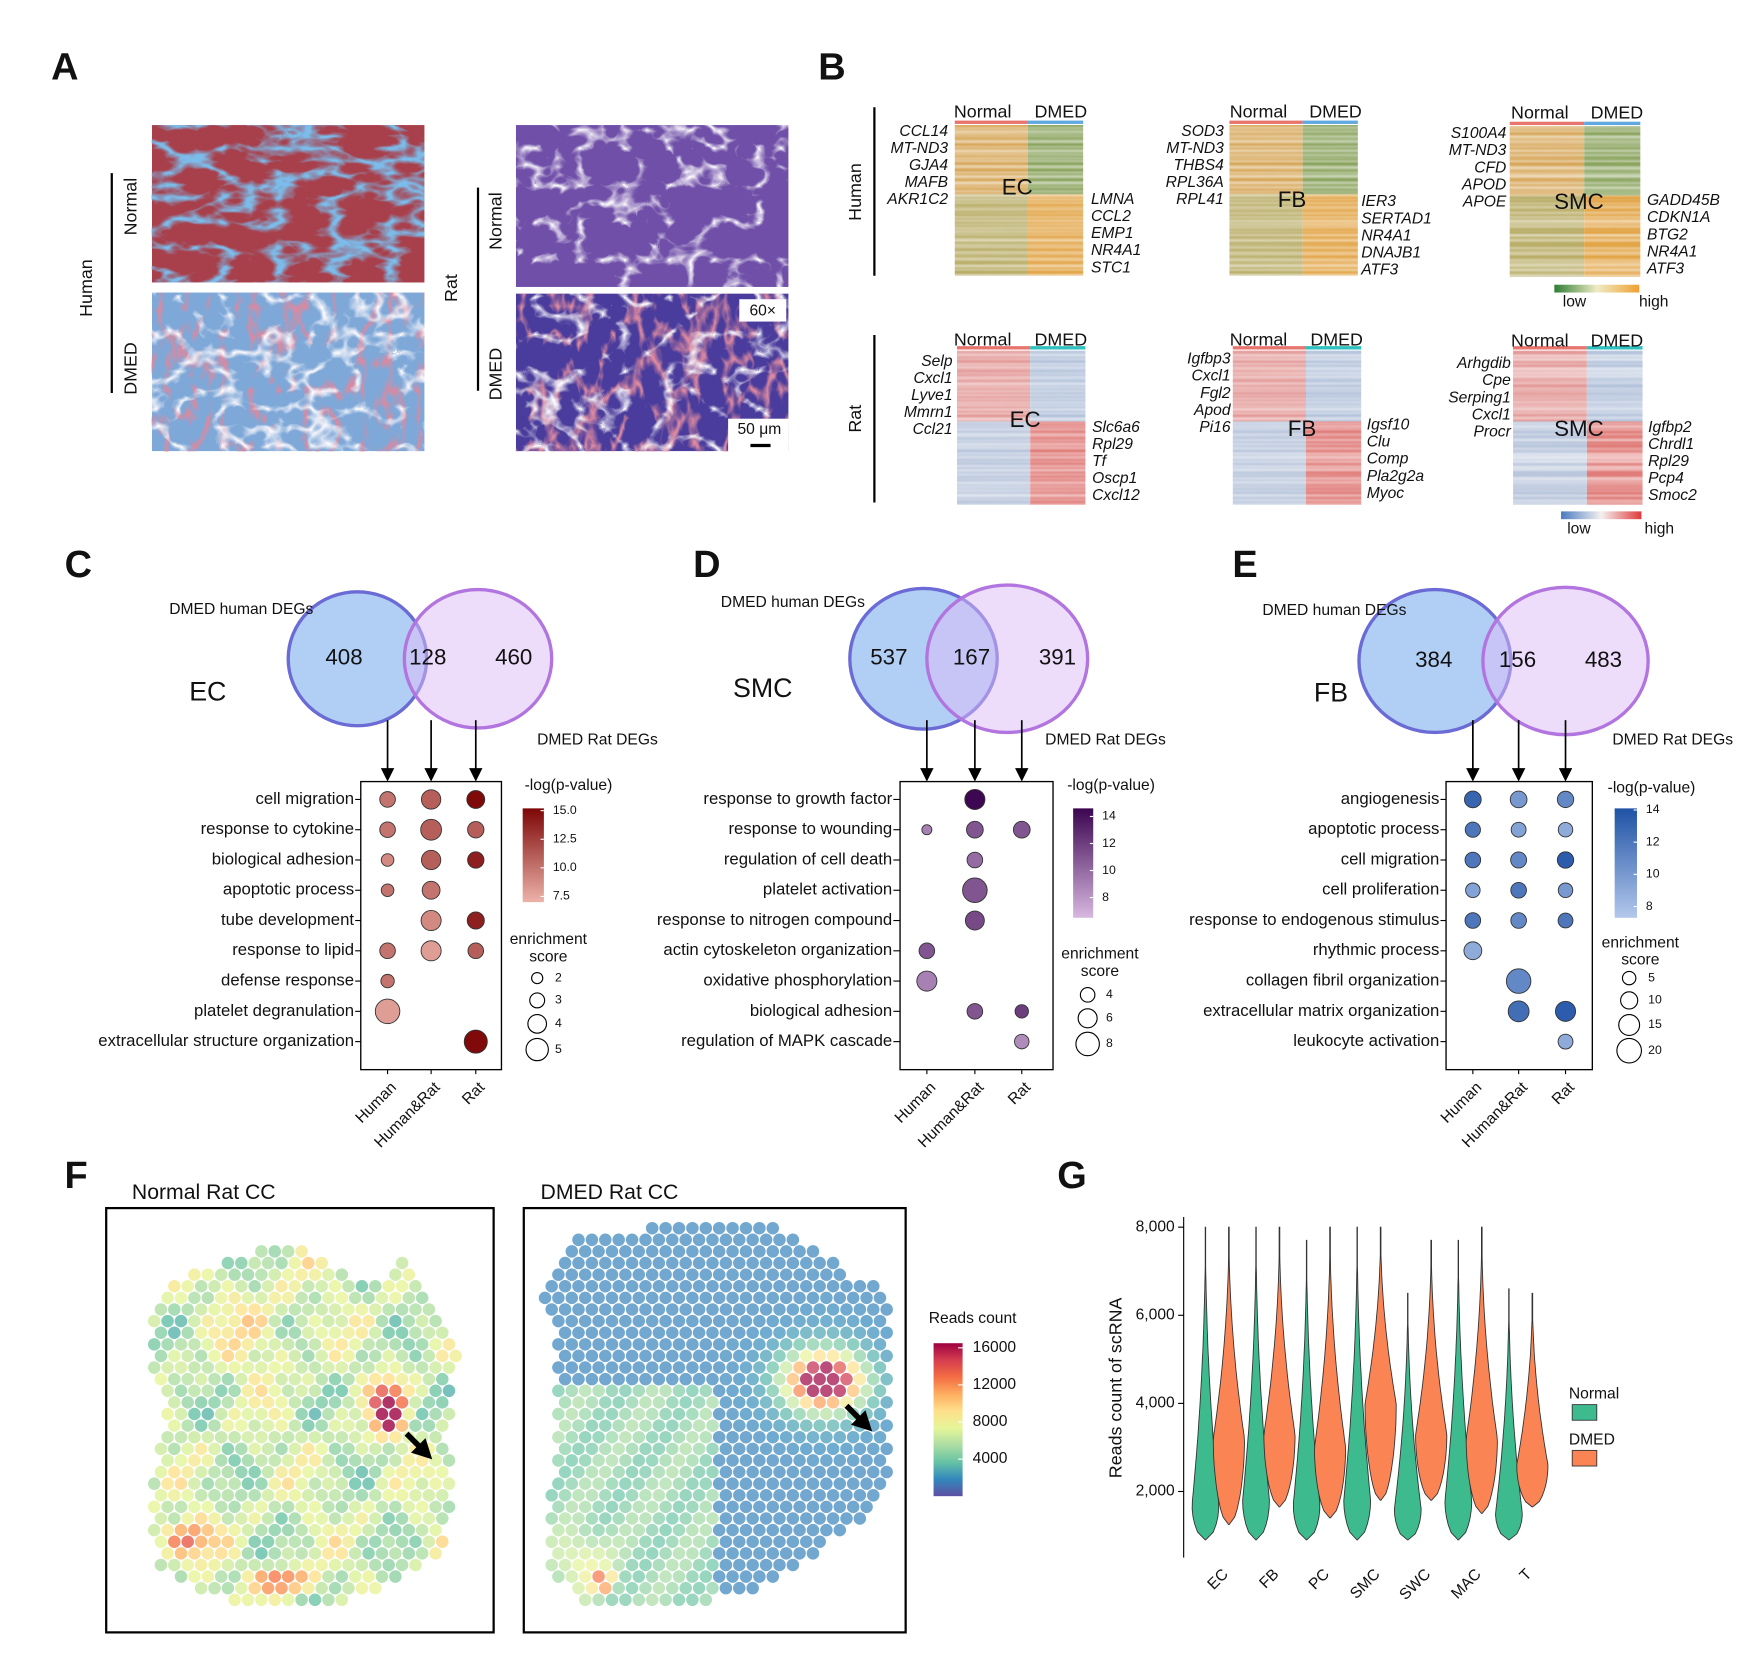 The height and width of the screenshot is (1667, 1751). Describe the element at coordinates (277, 828) in the screenshot. I see `term-label: response to cytokine` at that location.